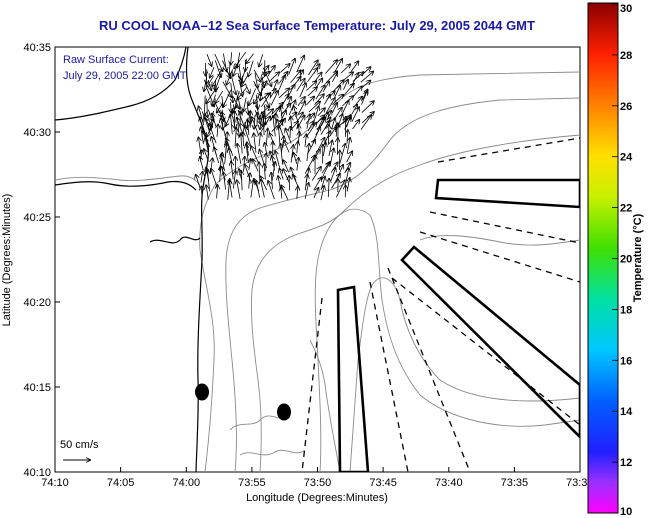 The image size is (651, 518). I want to click on y-tick-label: 40:10, so click(37, 473).